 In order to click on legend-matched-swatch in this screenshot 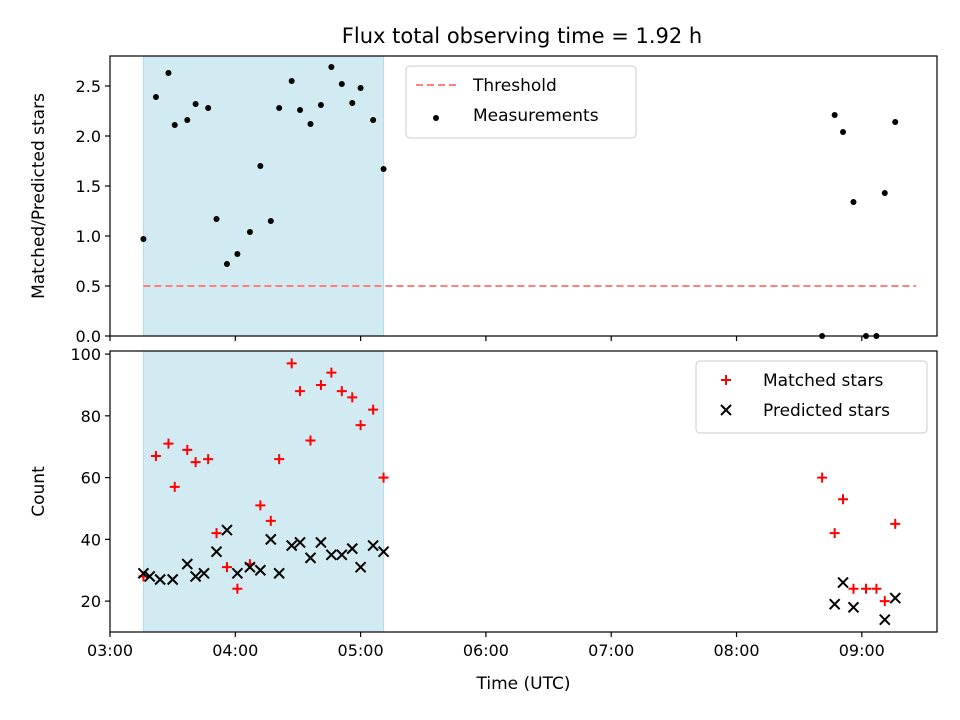, I will do `click(726, 380)`.